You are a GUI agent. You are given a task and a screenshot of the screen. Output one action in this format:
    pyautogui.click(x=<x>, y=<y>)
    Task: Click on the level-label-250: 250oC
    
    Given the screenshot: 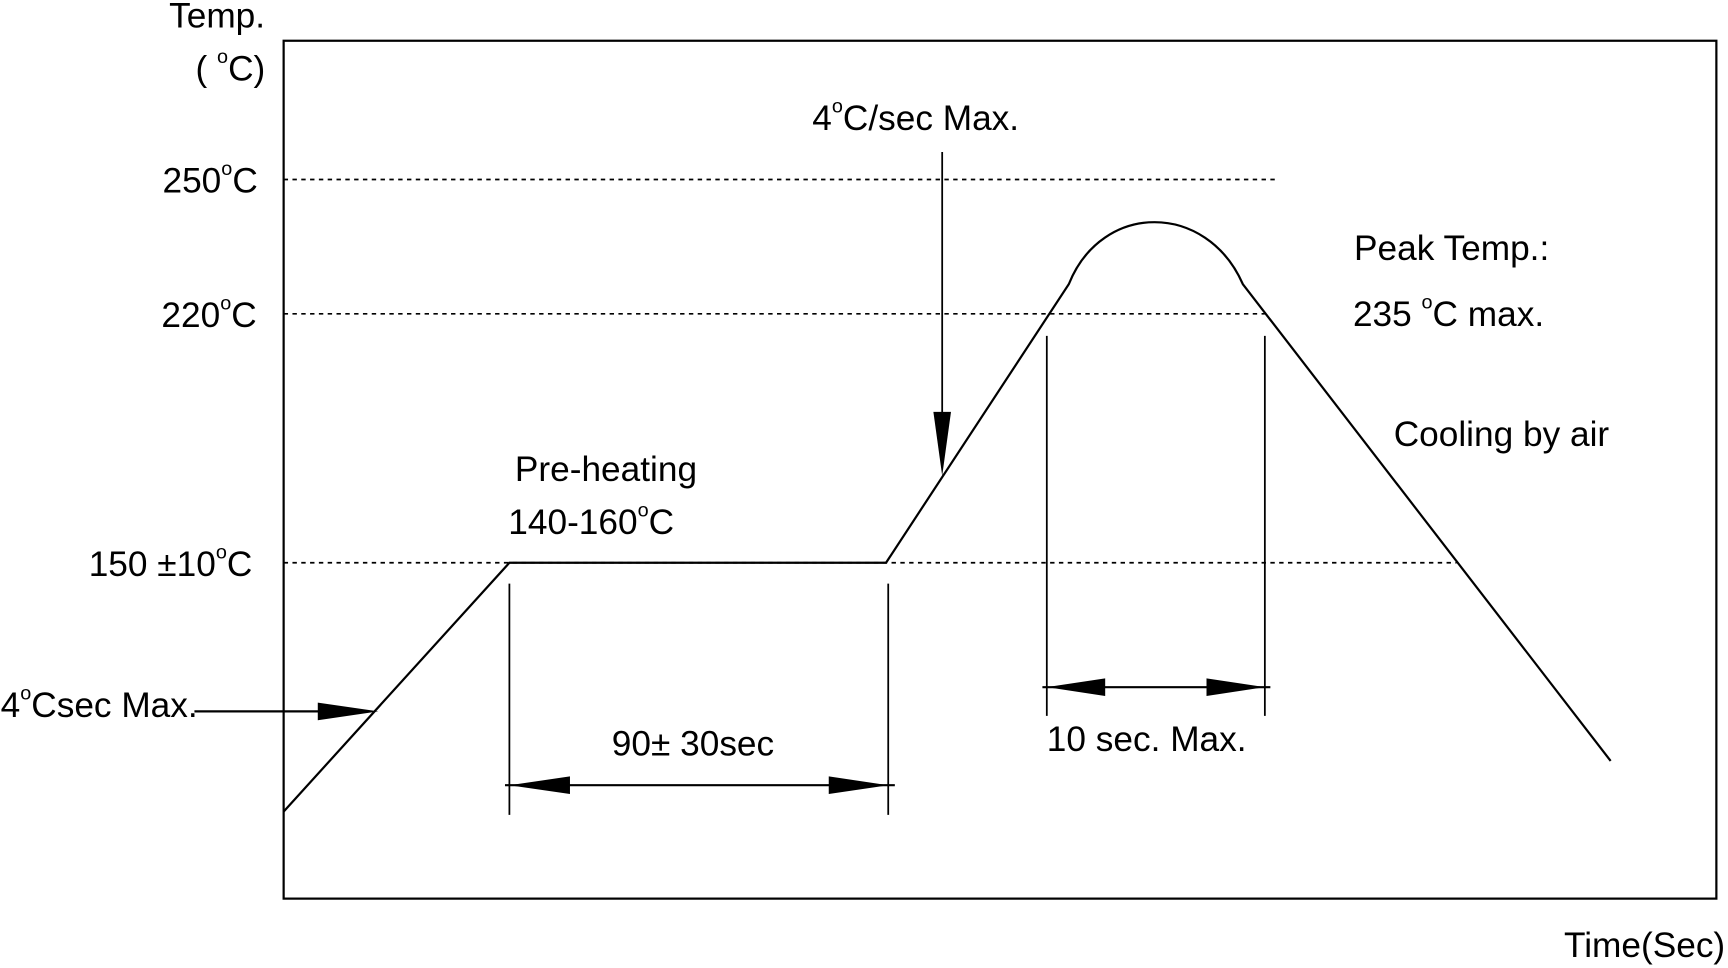 What is the action you would take?
    pyautogui.click(x=210, y=179)
    